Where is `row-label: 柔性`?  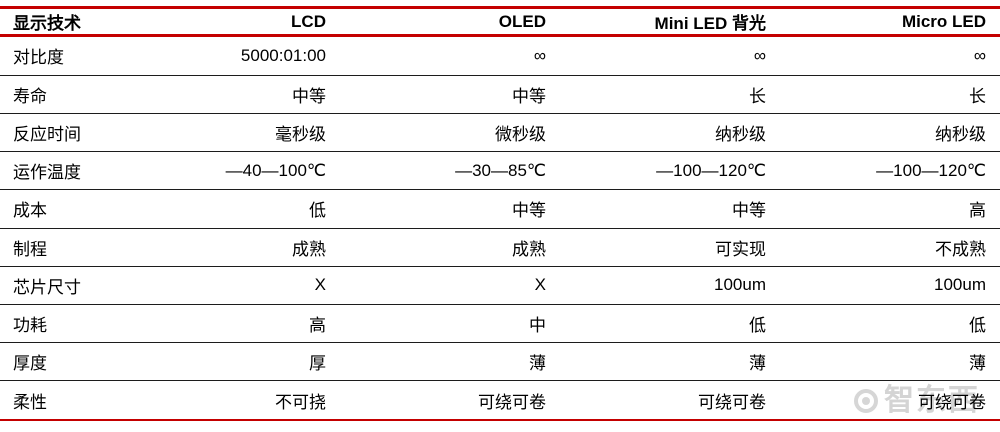 row-label: 柔性 is located at coordinates (30, 402).